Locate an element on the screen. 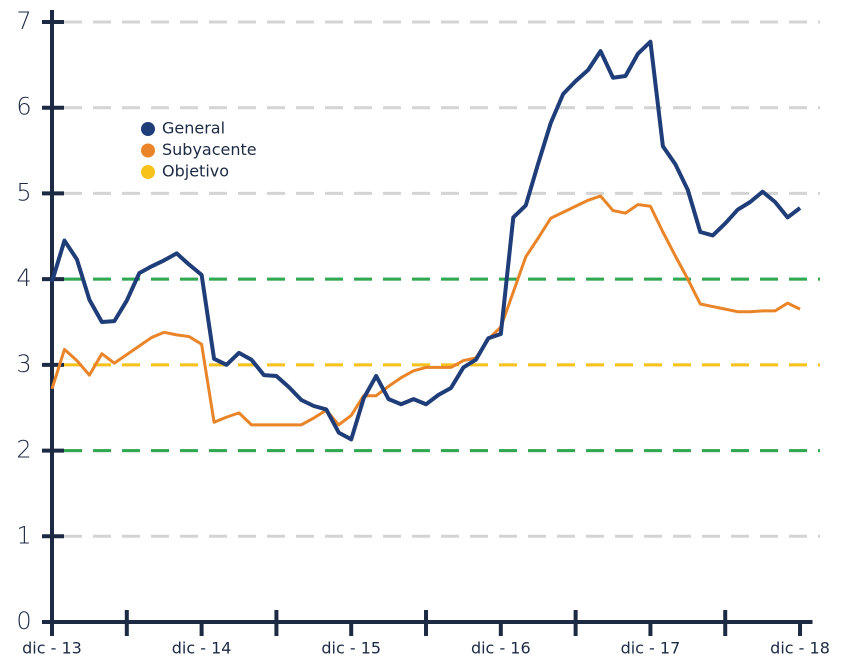 The image size is (842, 660). y-tick-label: 3 is located at coordinates (23, 364).